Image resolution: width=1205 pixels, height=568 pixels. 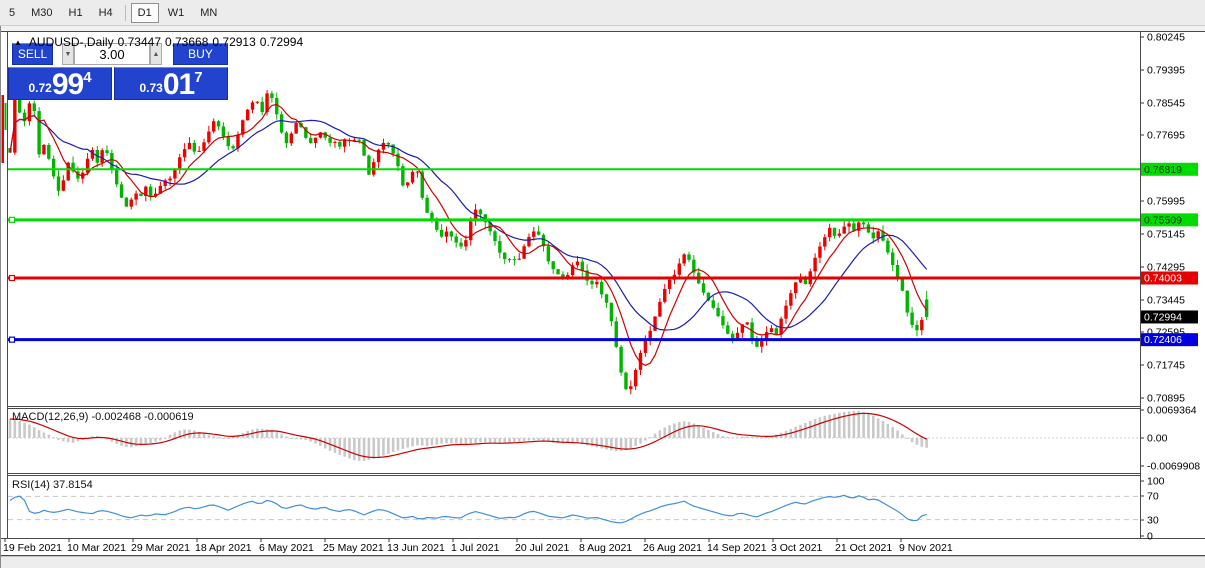 I want to click on date-tick-label: 29 Mar 2021, so click(x=160, y=548).